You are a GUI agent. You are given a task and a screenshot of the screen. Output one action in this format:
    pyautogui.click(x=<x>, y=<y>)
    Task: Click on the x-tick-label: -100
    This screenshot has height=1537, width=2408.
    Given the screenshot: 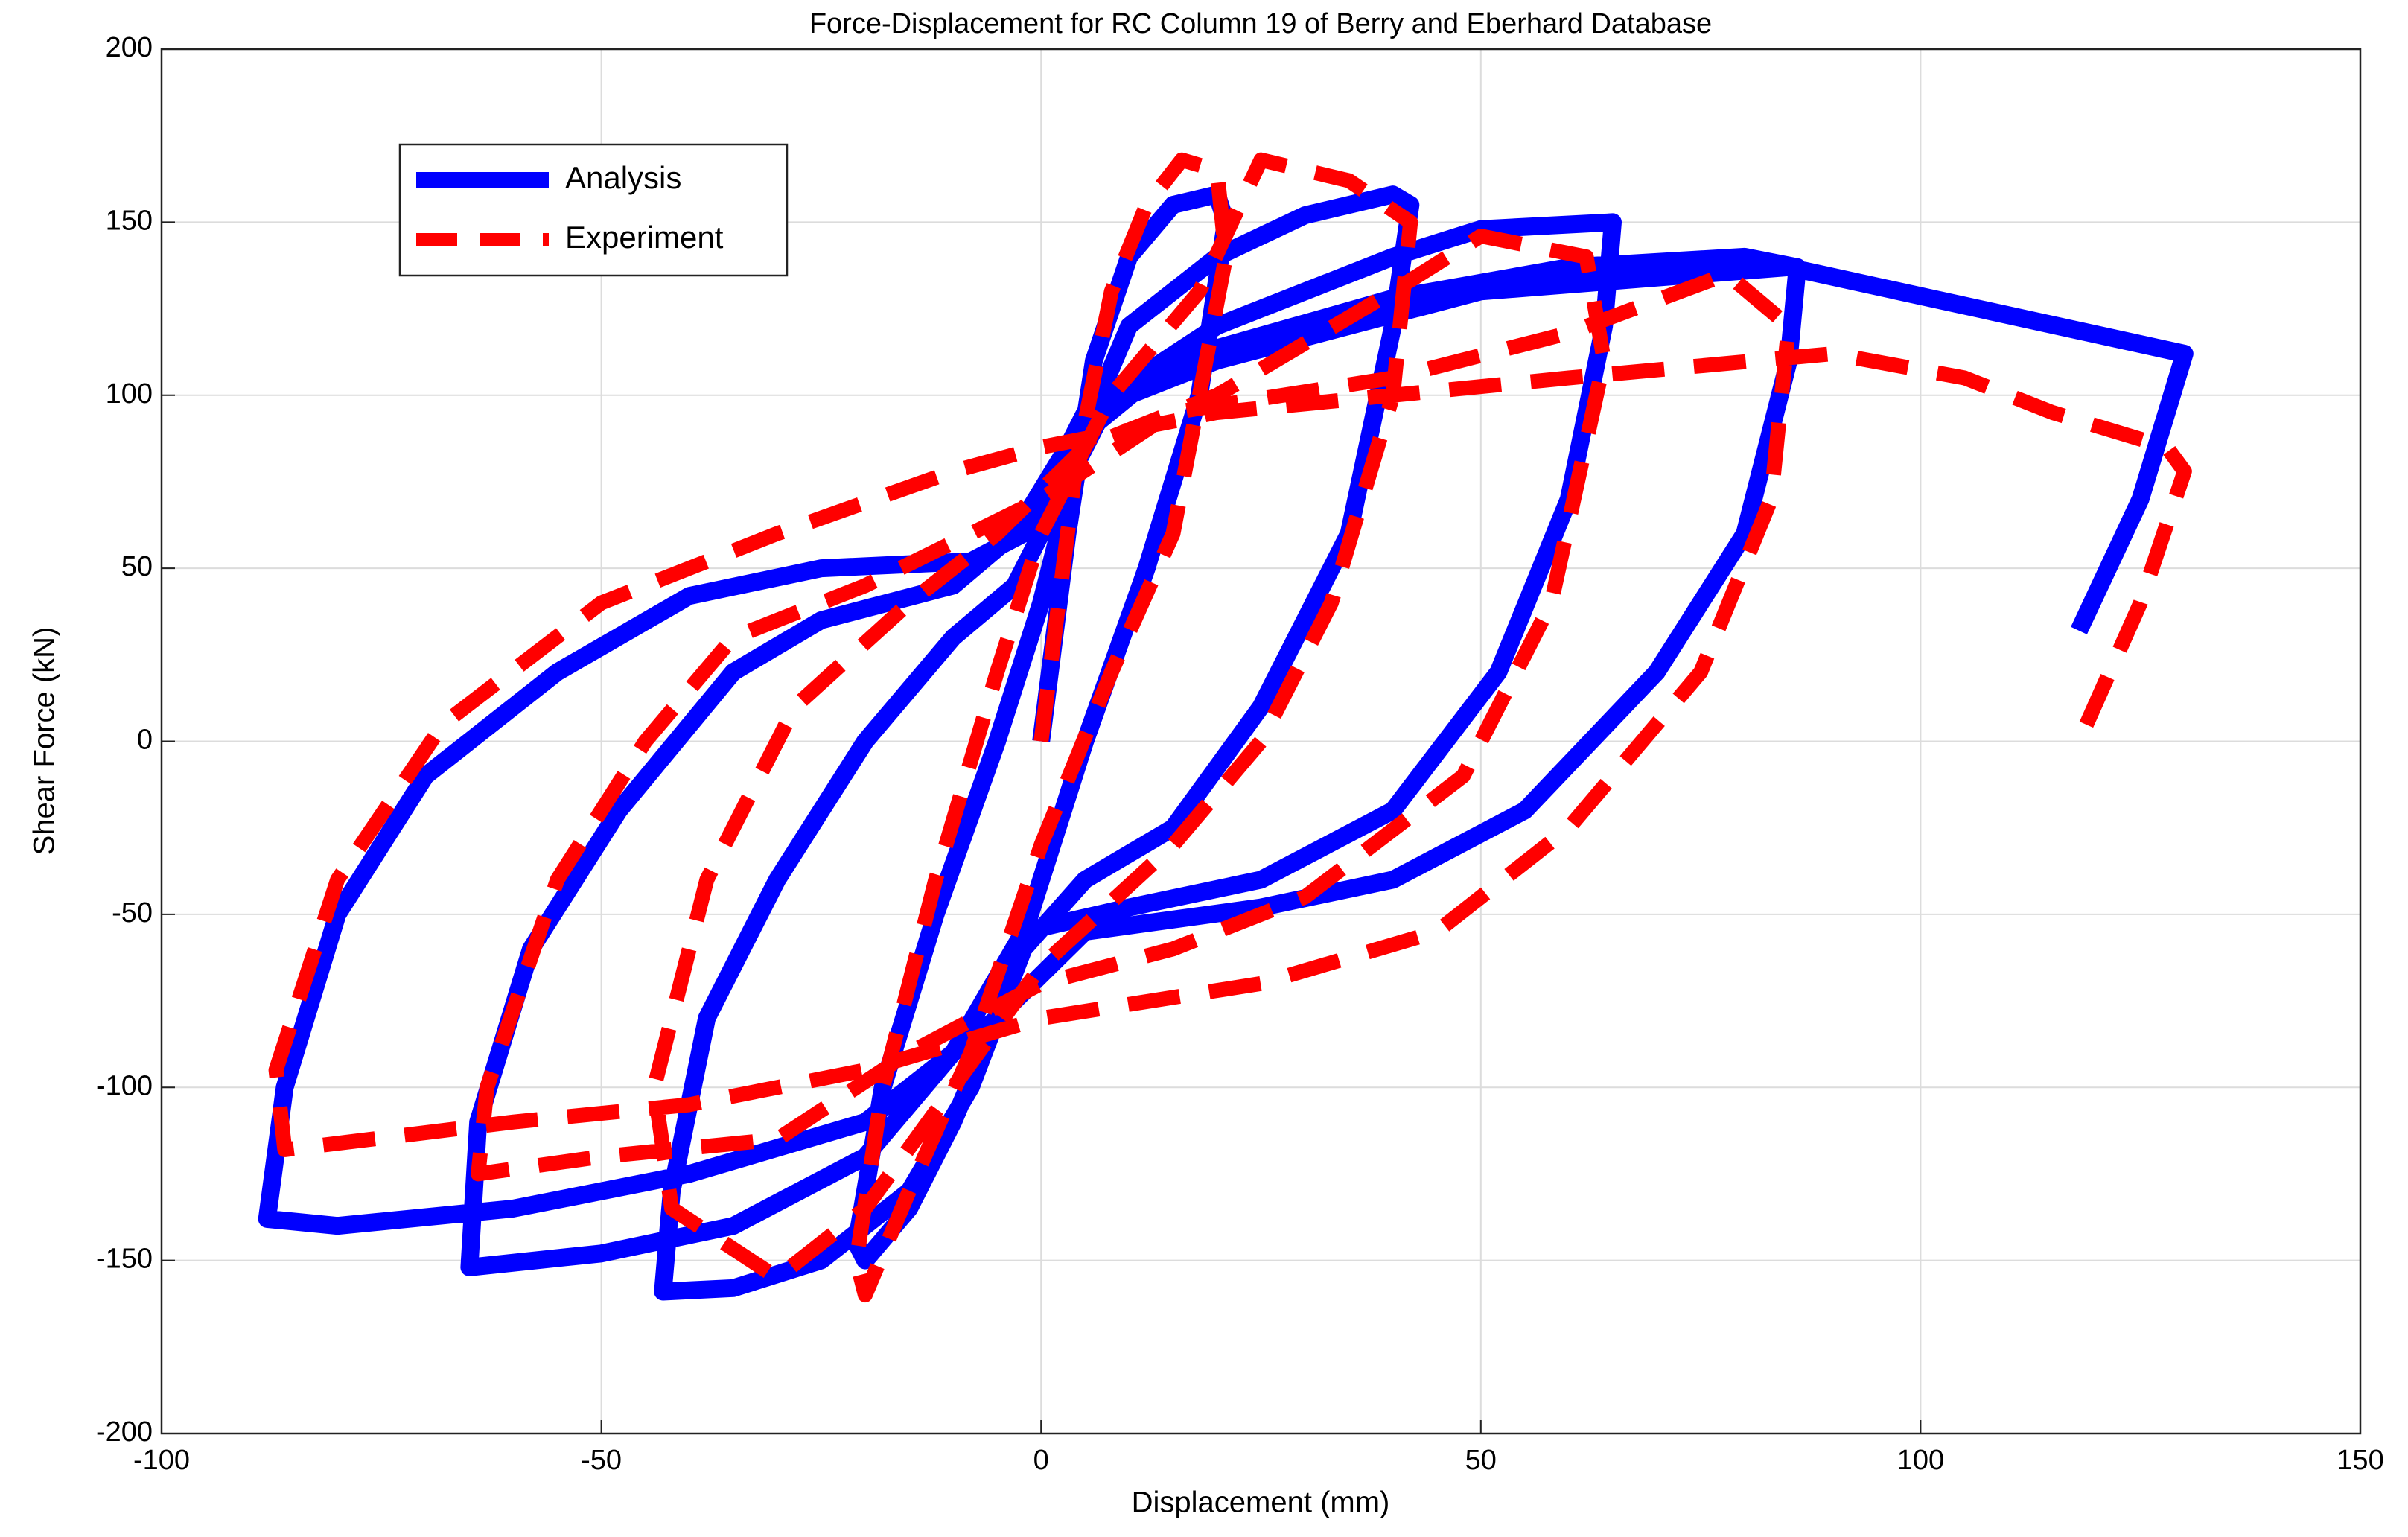 What is the action you would take?
    pyautogui.click(x=161, y=1461)
    